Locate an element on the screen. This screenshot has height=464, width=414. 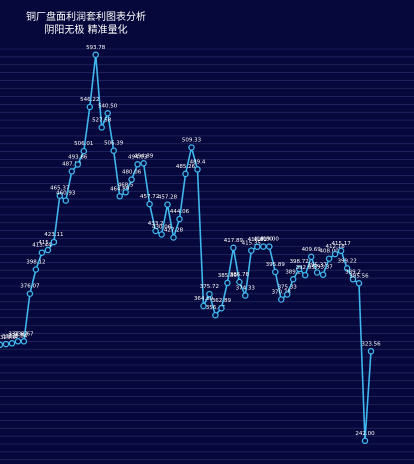
data-label: 398.12 is located at coordinates (35, 263).